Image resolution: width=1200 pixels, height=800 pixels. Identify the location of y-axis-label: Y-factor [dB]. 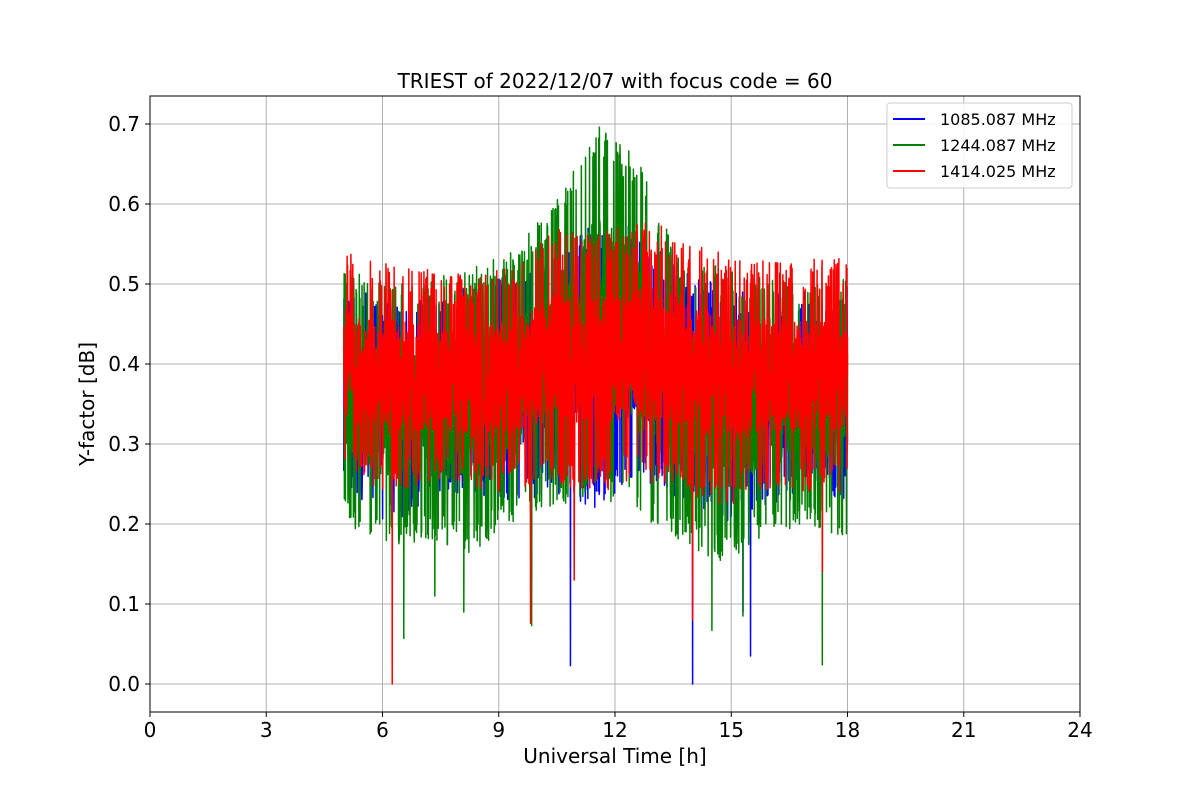
(87, 404).